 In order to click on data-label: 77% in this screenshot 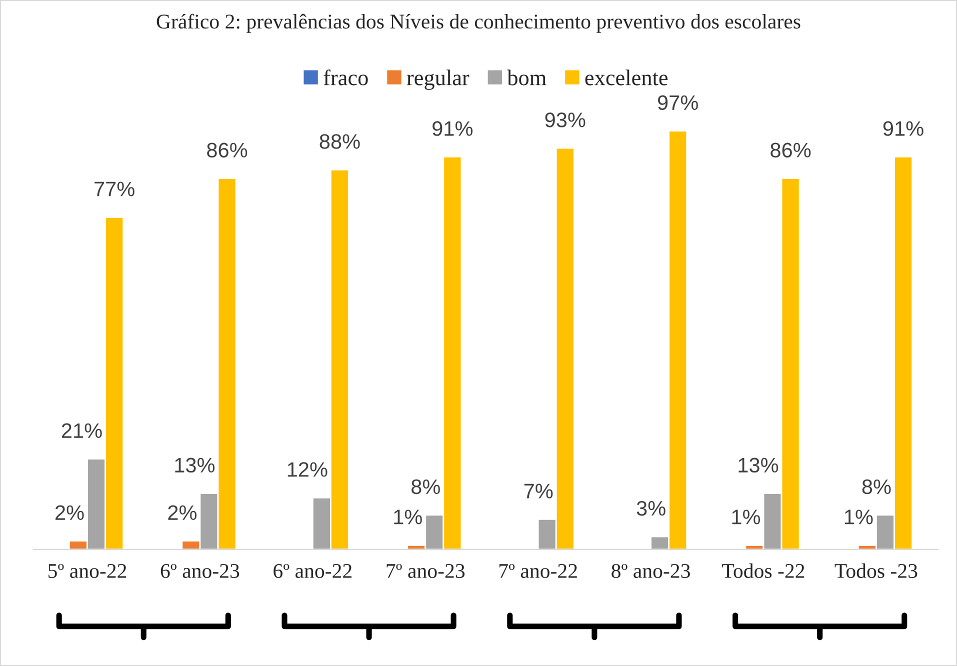, I will do `click(114, 189)`.